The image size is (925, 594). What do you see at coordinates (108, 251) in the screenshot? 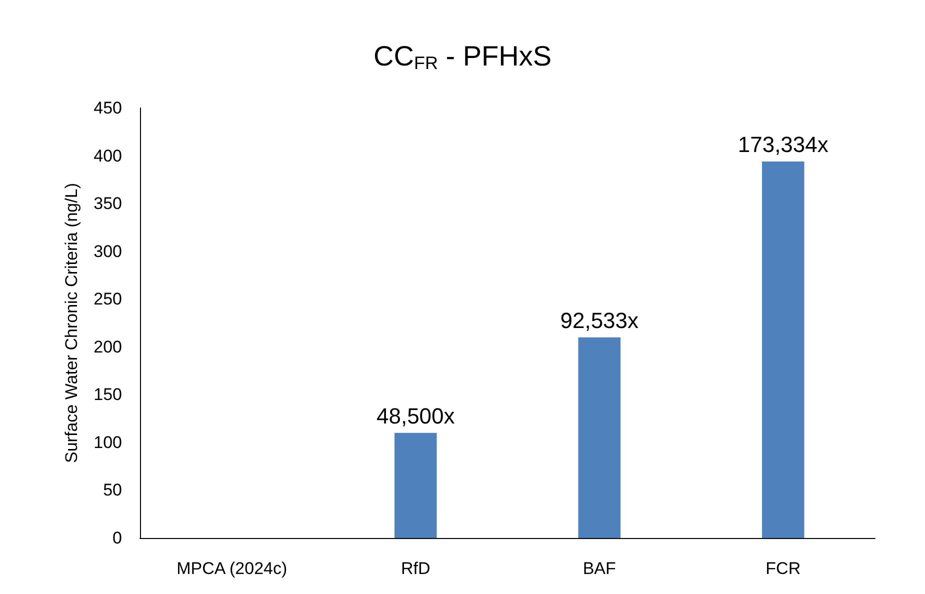
I see `y-tick-label: 300` at bounding box center [108, 251].